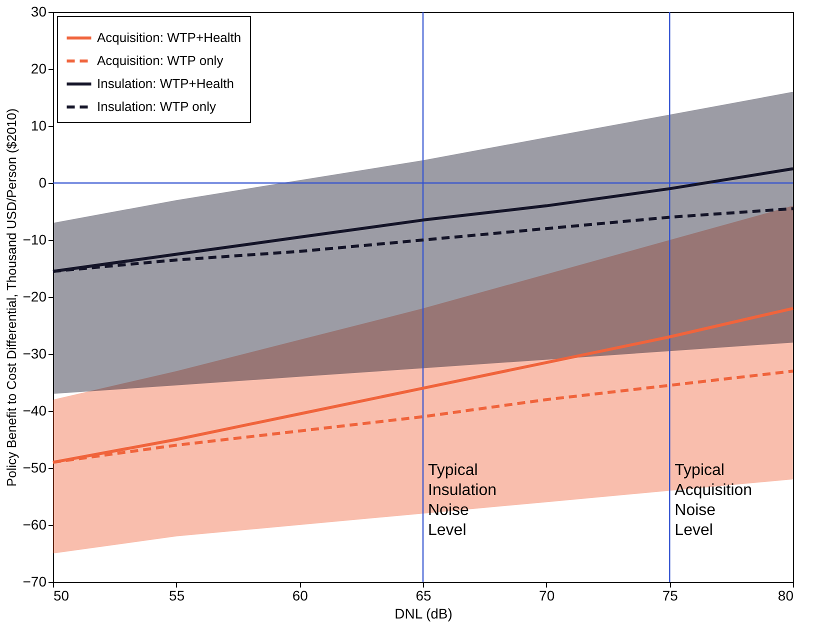 The width and height of the screenshot is (836, 636). I want to click on legend-label: Insulation: WTP only, so click(156, 106).